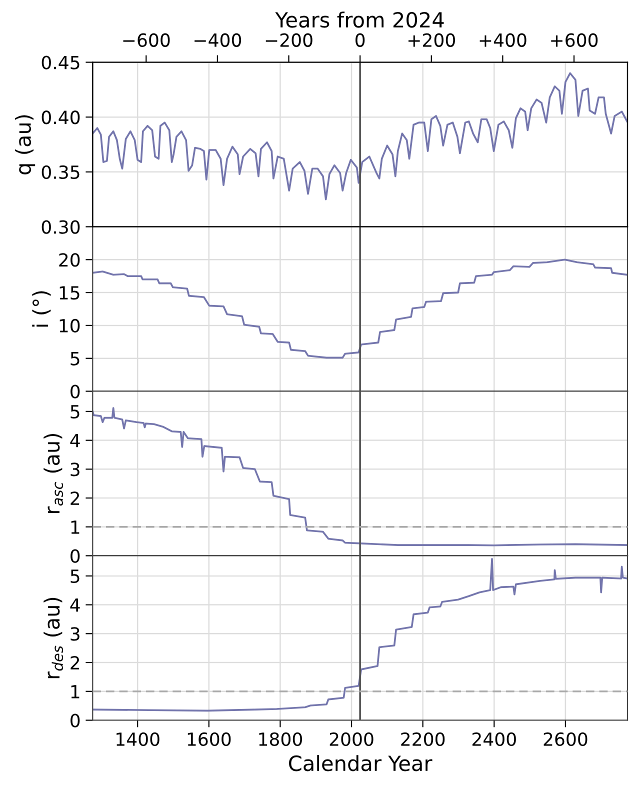  What do you see at coordinates (61, 63) in the screenshot?
I see `y-tick-label: 0.45` at bounding box center [61, 63].